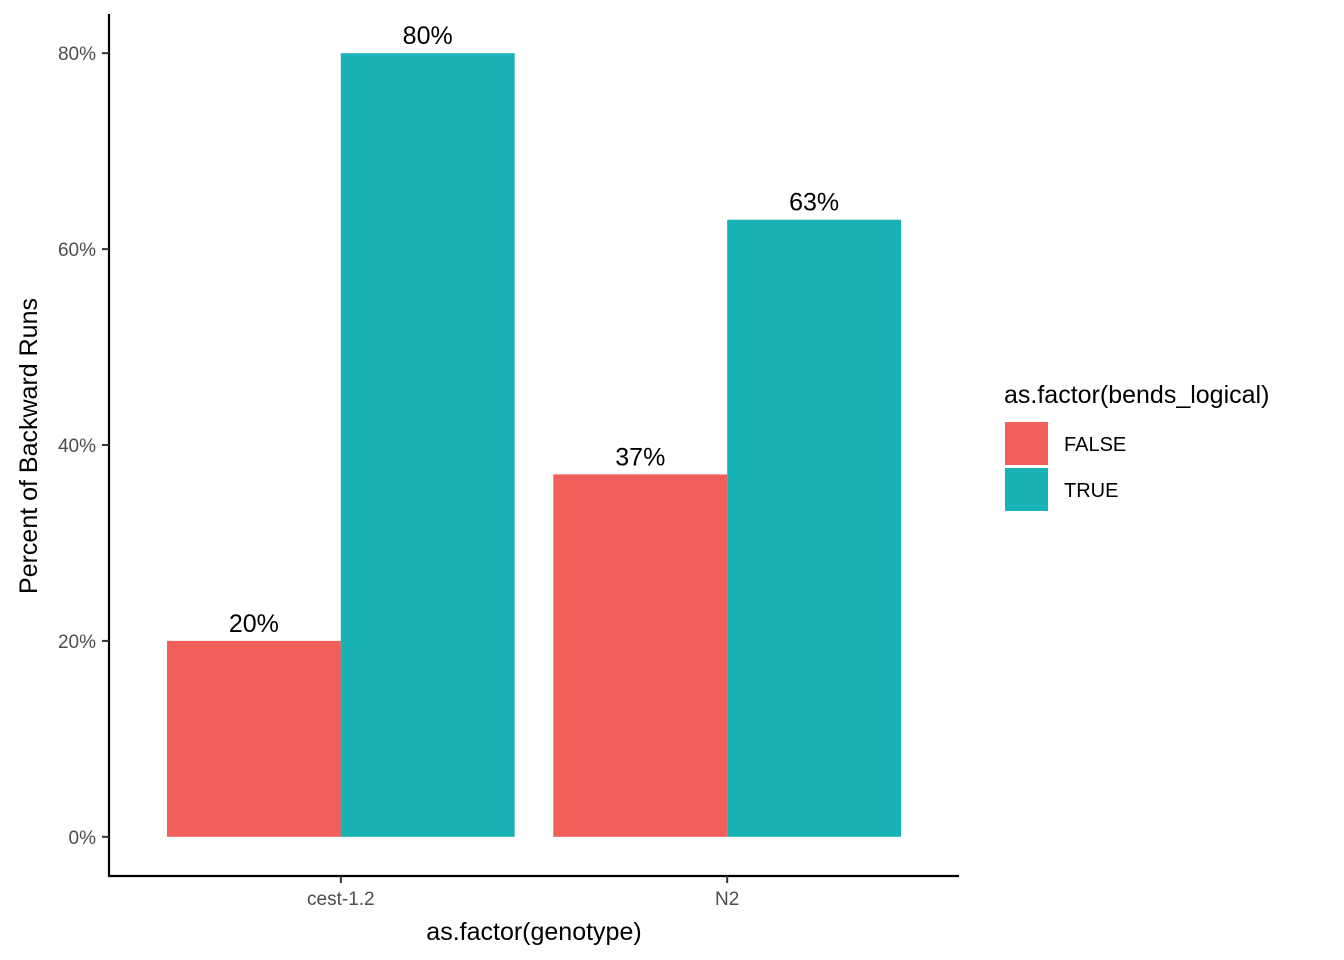  Describe the element at coordinates (1136, 446) in the screenshot. I see `legend: as.factor(bends_logical) FALSE TRUE` at that location.